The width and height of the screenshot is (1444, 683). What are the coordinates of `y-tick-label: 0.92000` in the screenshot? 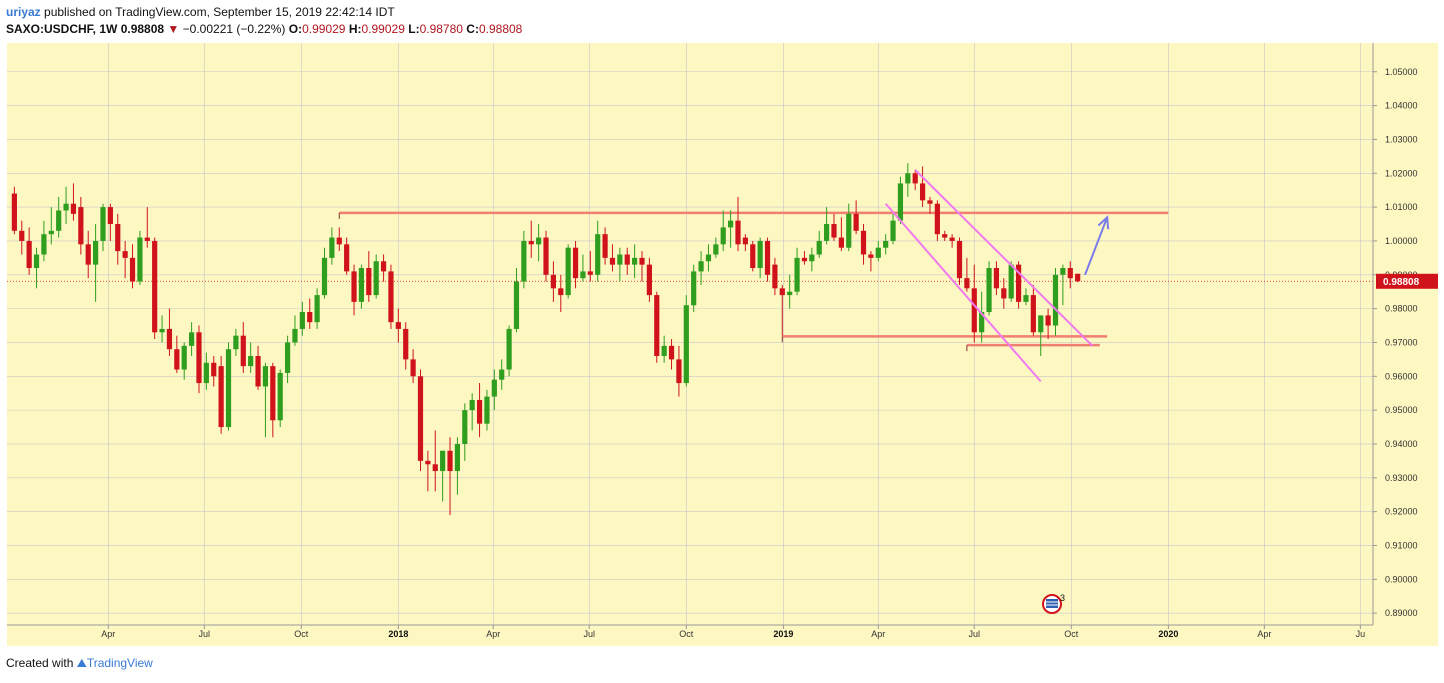 It's located at (1401, 512).